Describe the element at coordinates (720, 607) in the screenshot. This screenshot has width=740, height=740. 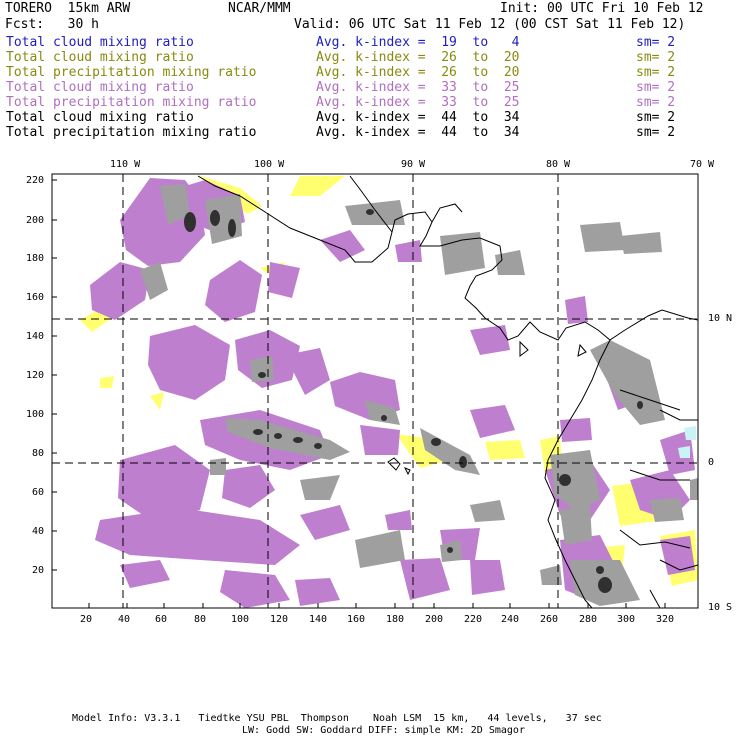
I see `lat-label-10s: 10 S` at that location.